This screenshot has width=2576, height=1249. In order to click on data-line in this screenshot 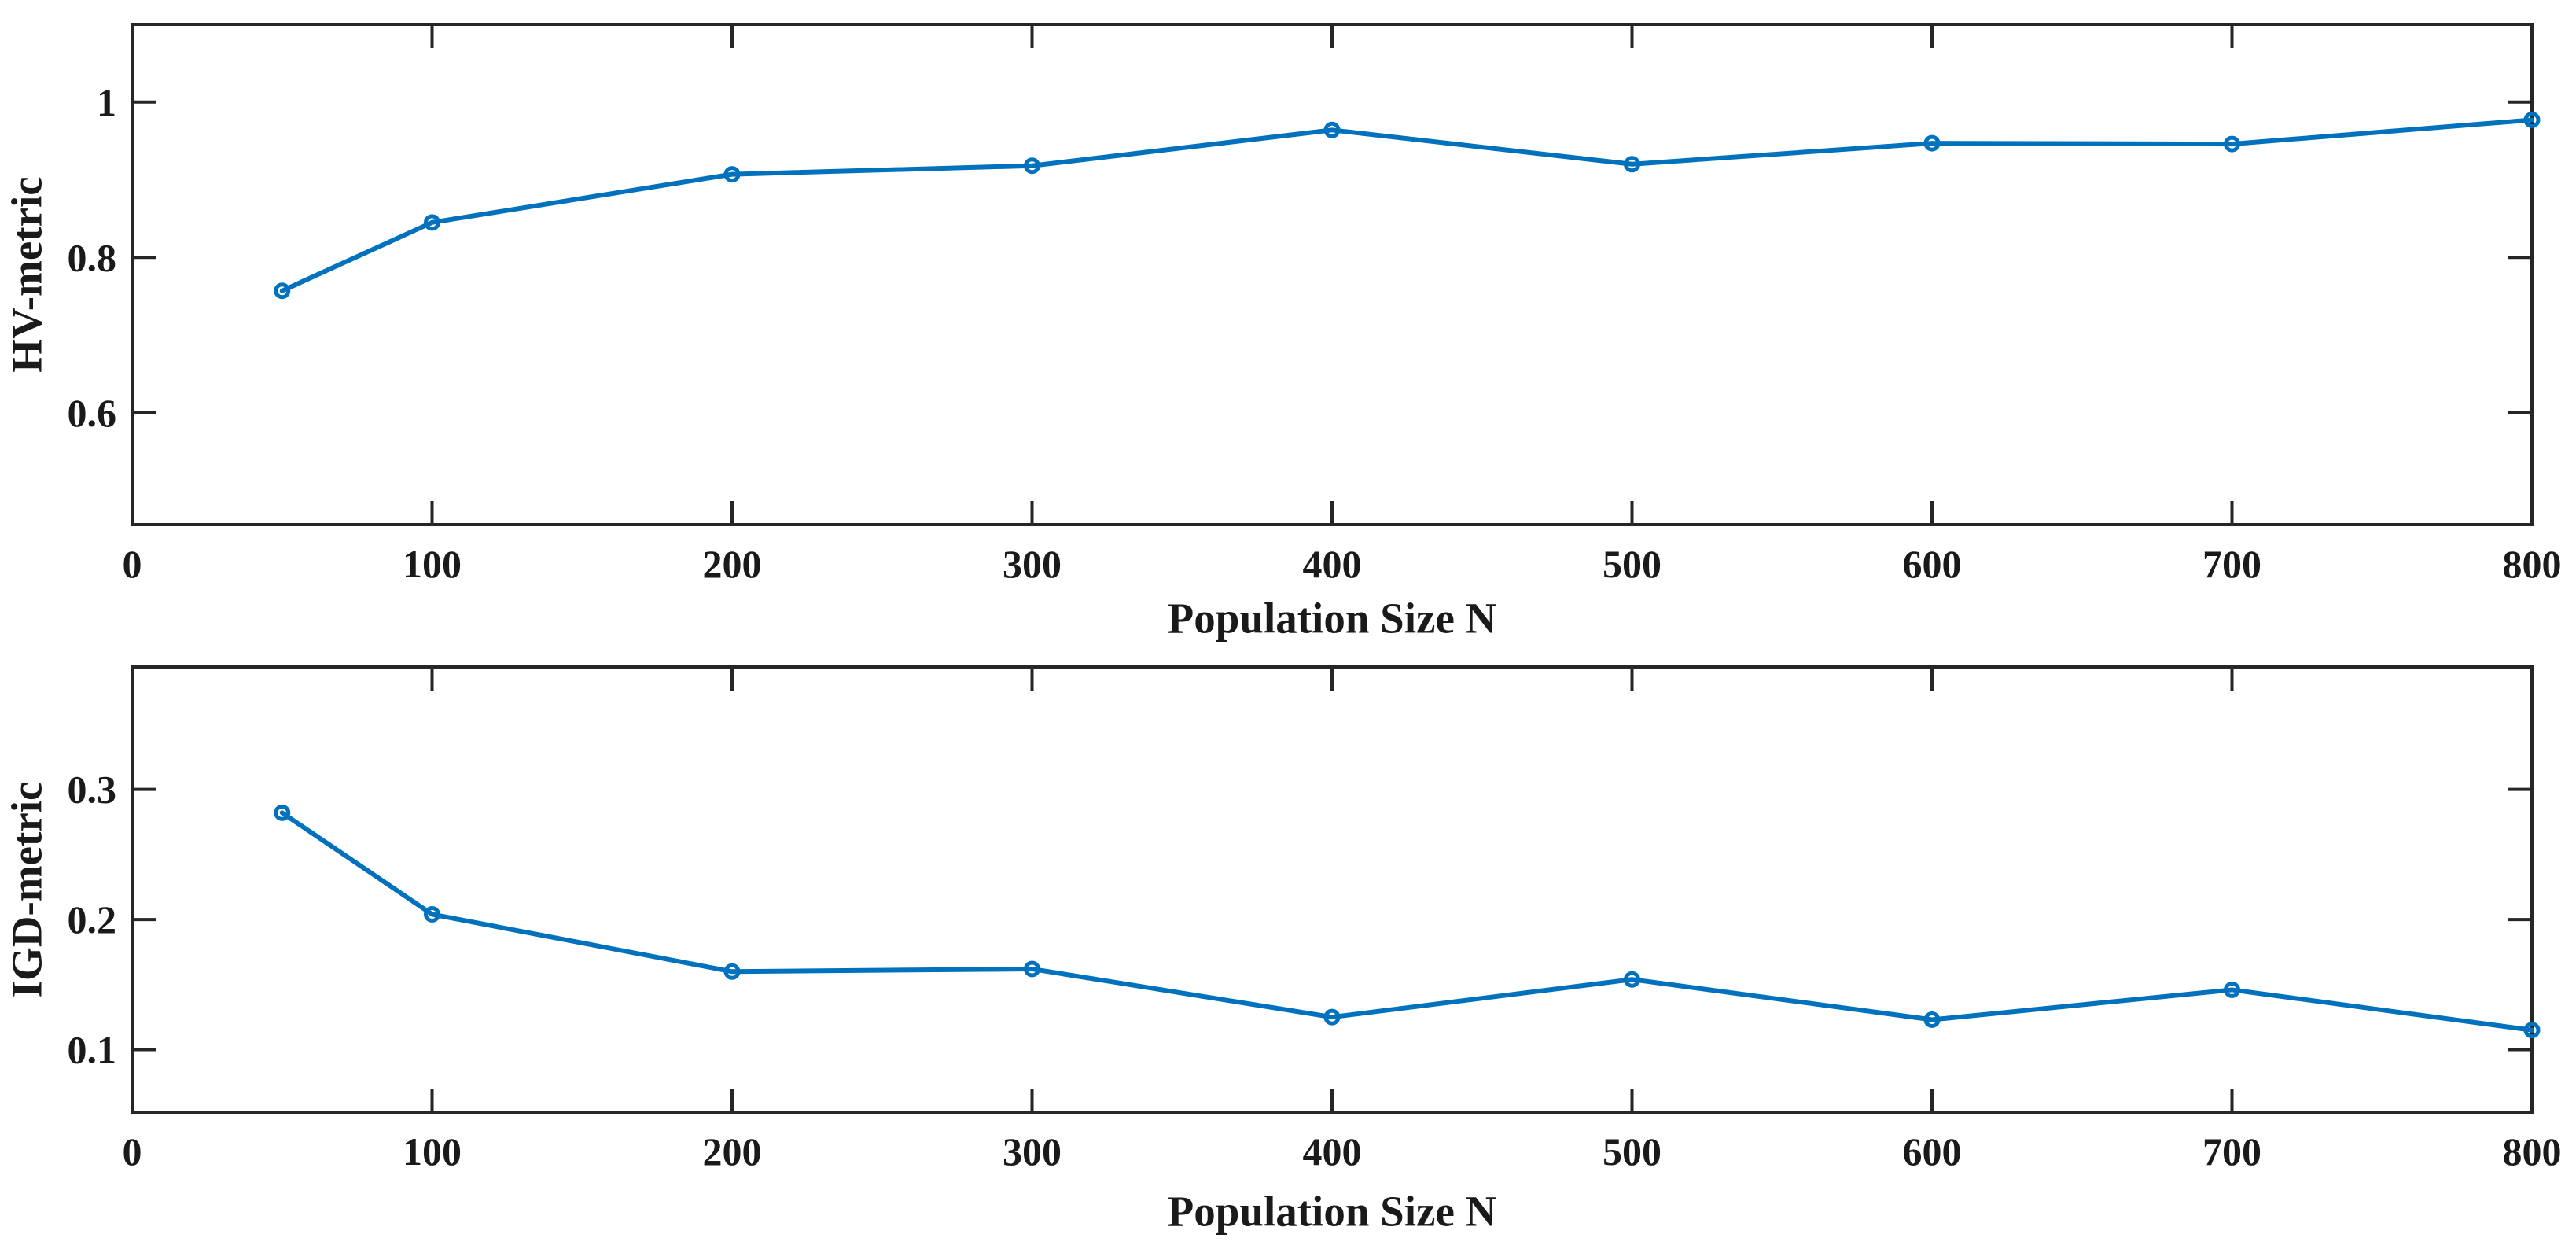, I will do `click(1407, 205)`.